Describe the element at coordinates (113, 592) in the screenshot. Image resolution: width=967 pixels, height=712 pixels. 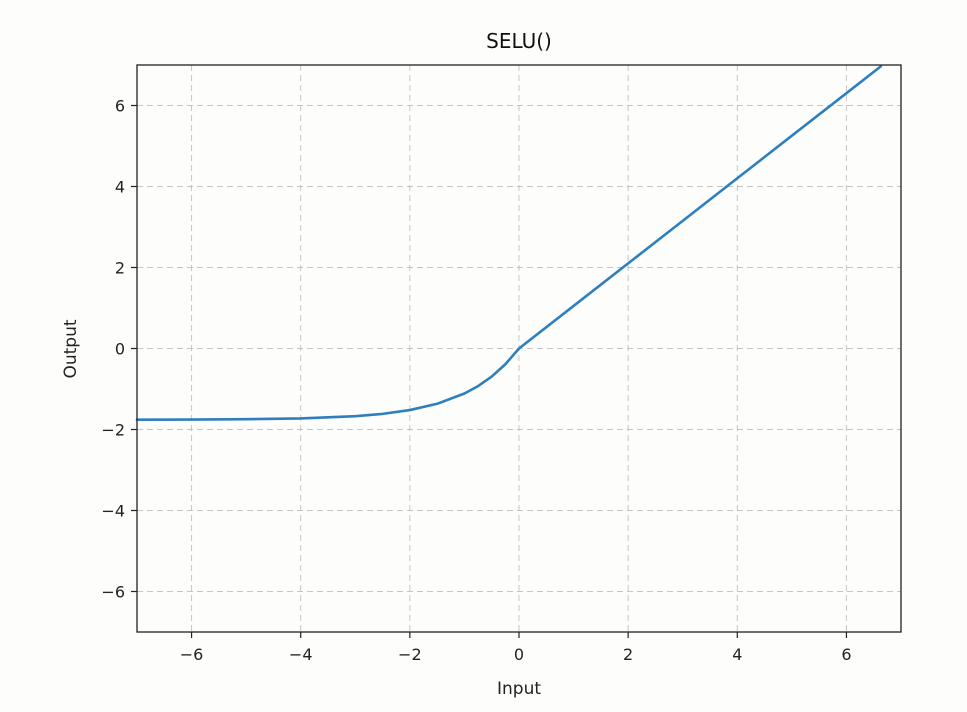
I see `y-tick-label: −6` at that location.